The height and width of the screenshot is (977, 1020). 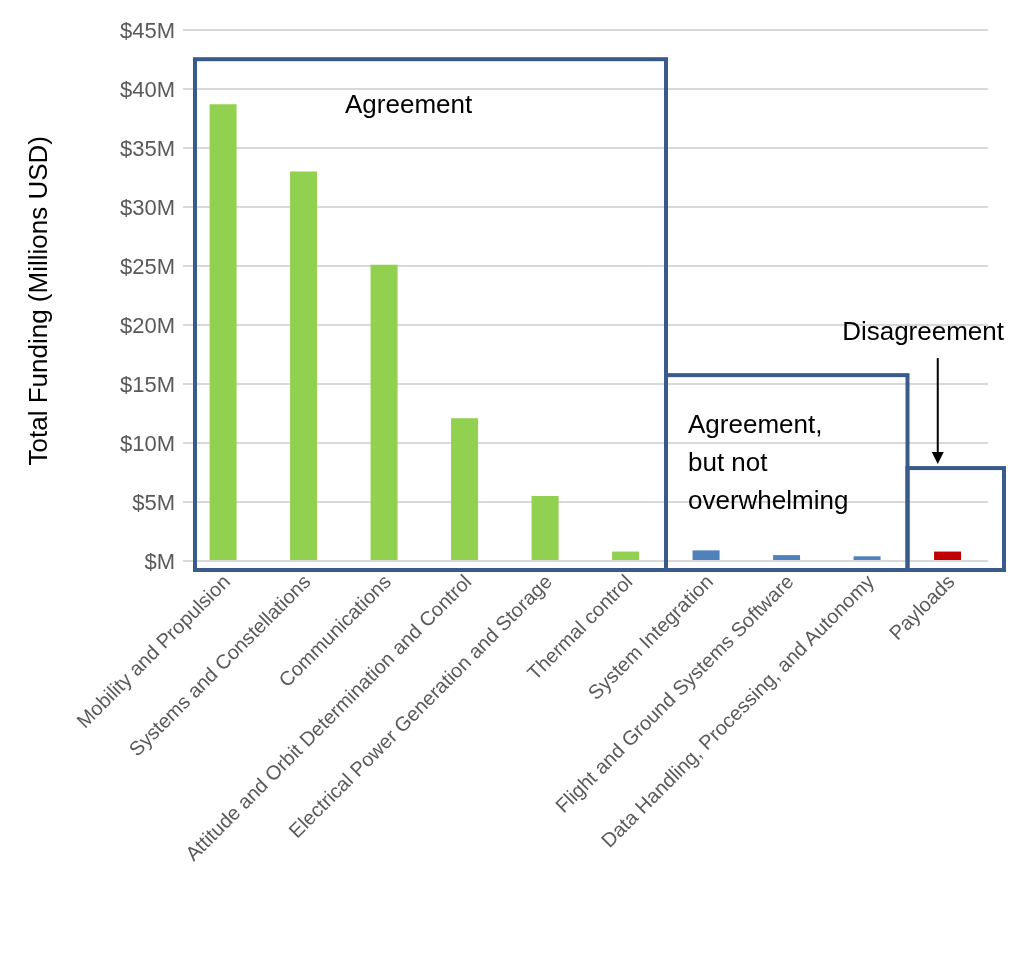 I want to click on annotation: Agreement, but not overwhelming, so click(x=769, y=463).